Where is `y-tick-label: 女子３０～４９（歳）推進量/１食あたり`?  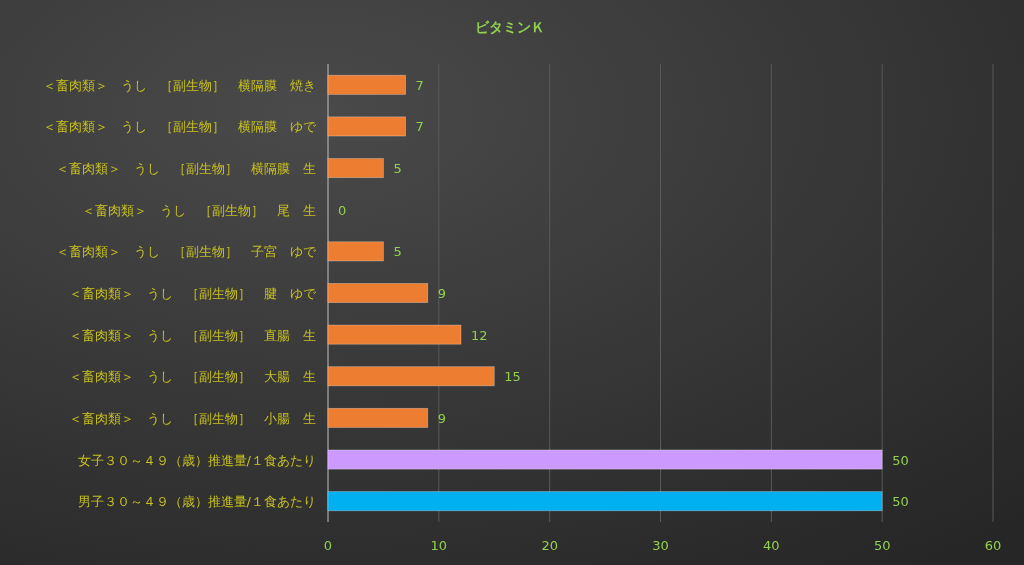 y-tick-label: 女子３０～４９（歳）推進量/１食あたり is located at coordinates (196, 460).